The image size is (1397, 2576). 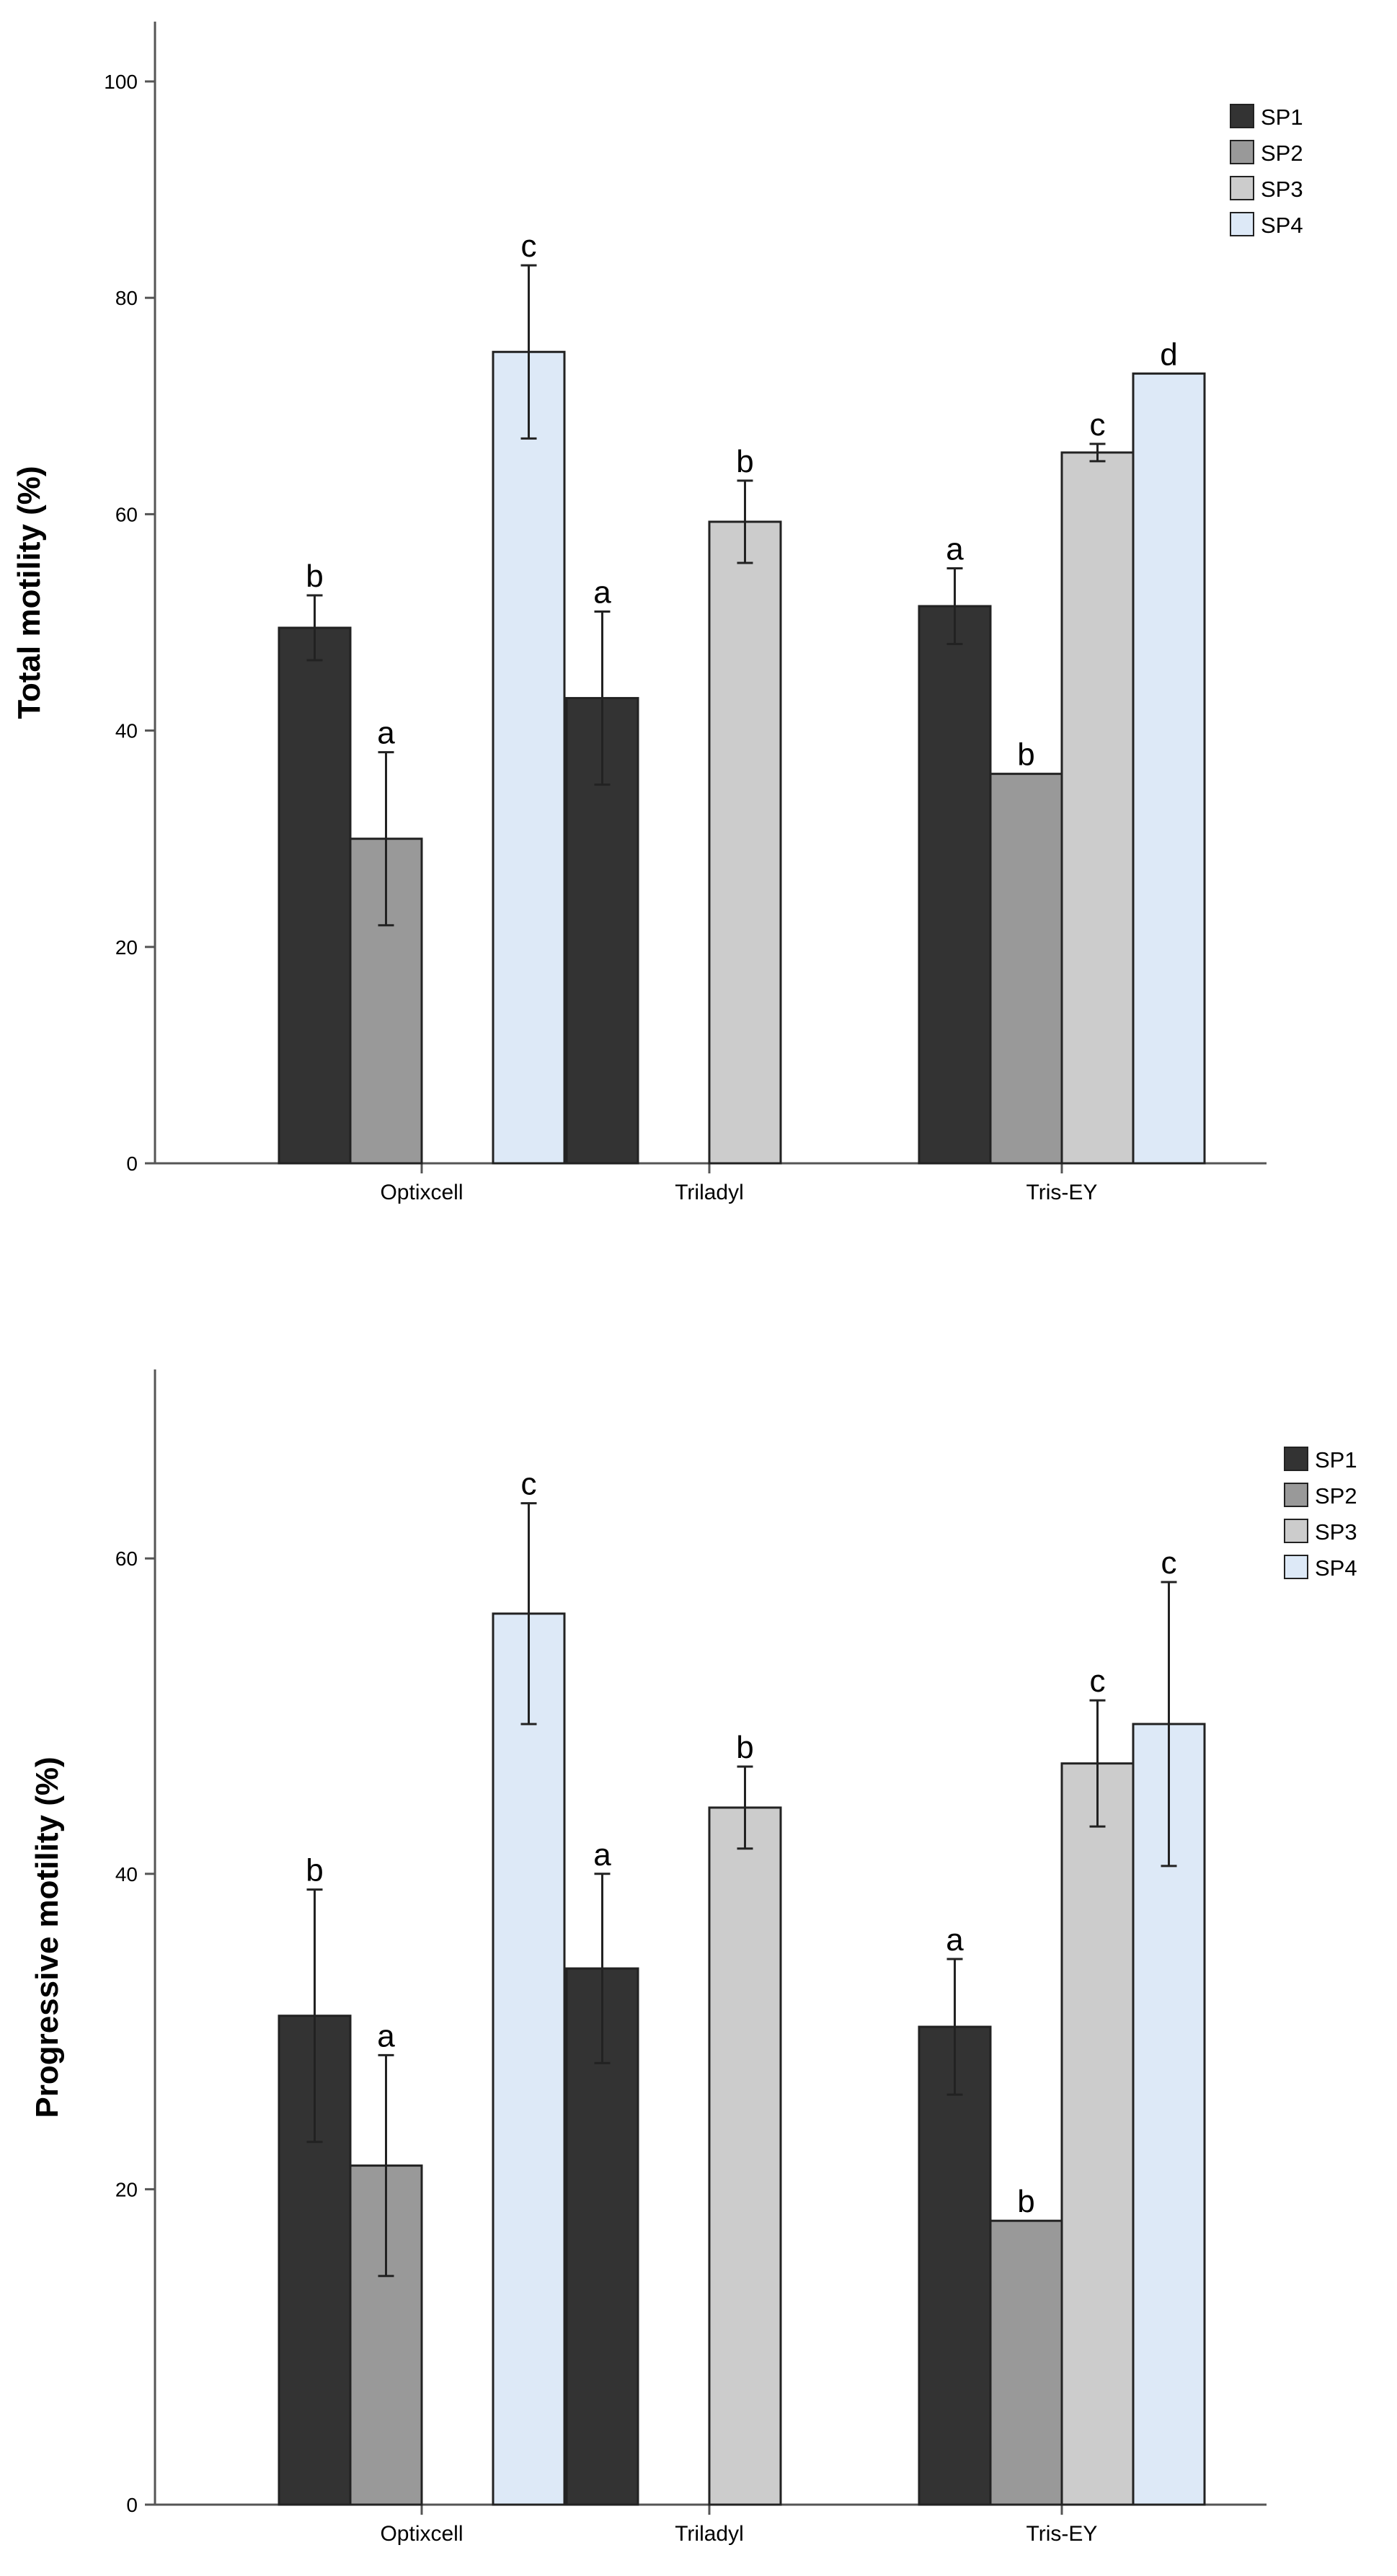 I want to click on y-tick-label: 100, so click(x=121, y=82).